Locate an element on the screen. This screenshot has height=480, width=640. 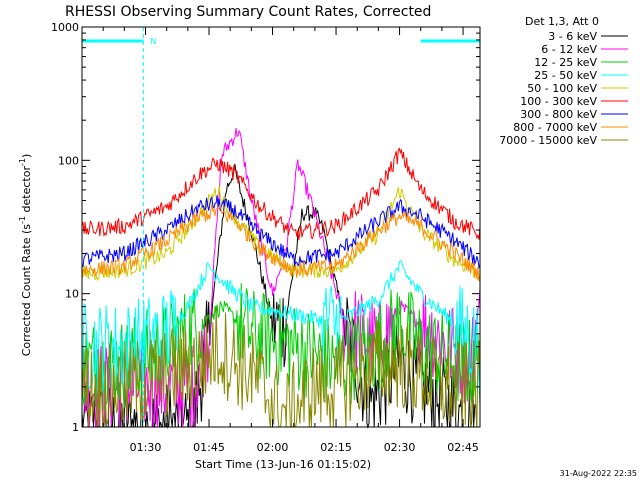
x-axis-label: Start Time (13-Jun-16 01:15:02) is located at coordinates (283, 464).